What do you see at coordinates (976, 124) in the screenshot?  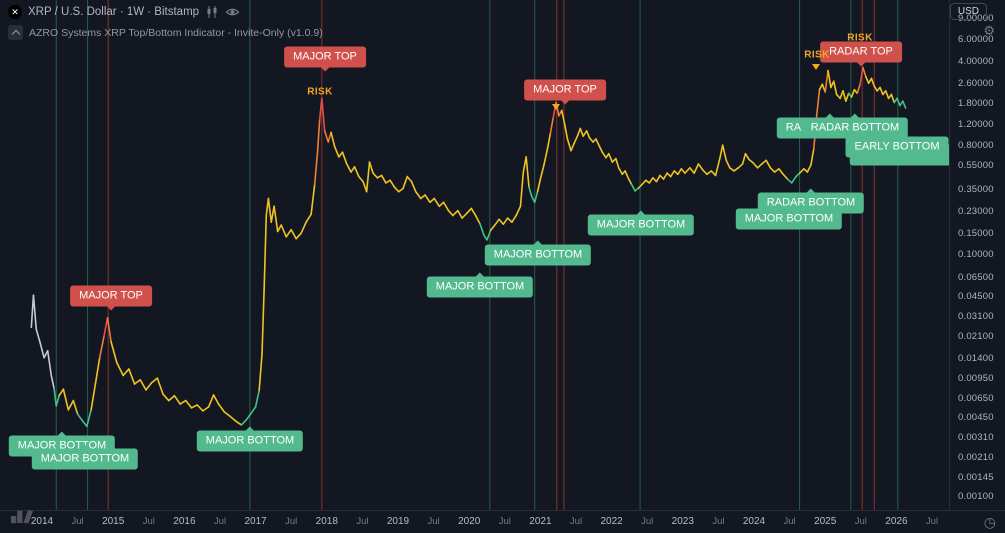 I see `price-axis-label: 1.20000` at bounding box center [976, 124].